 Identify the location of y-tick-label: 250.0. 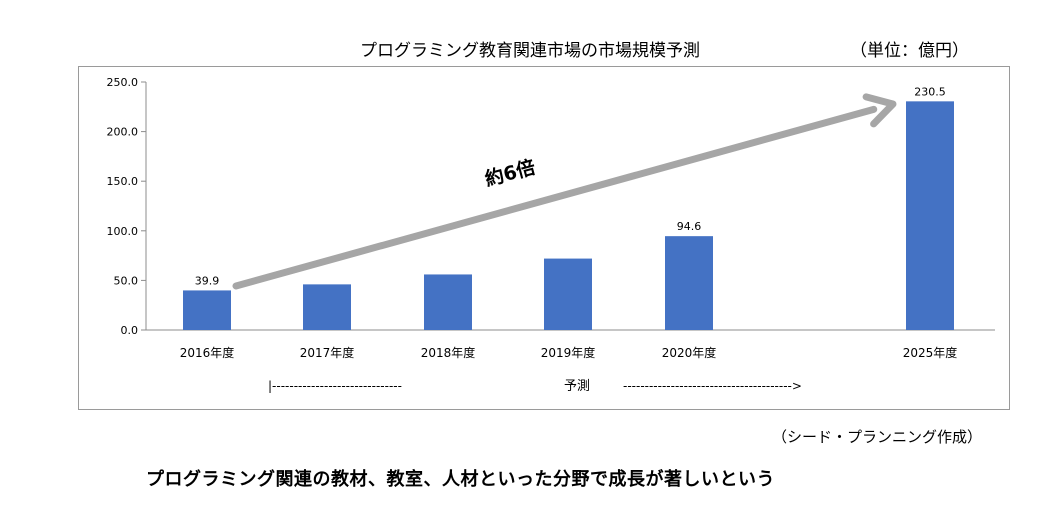
(123, 82).